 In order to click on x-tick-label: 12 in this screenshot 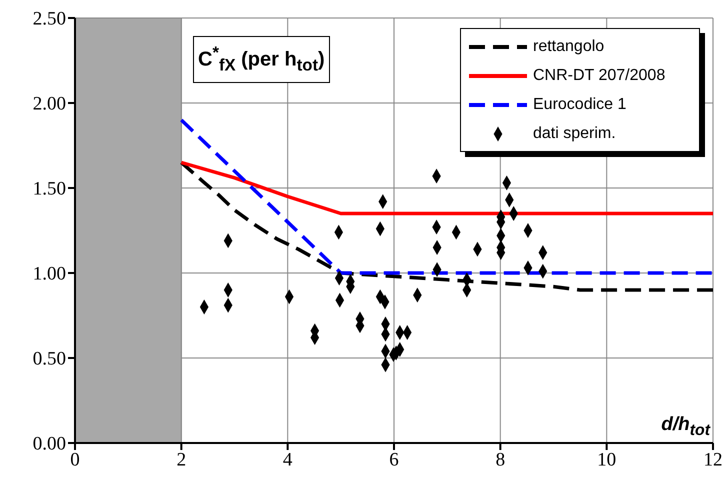, I will do `click(713, 459)`.